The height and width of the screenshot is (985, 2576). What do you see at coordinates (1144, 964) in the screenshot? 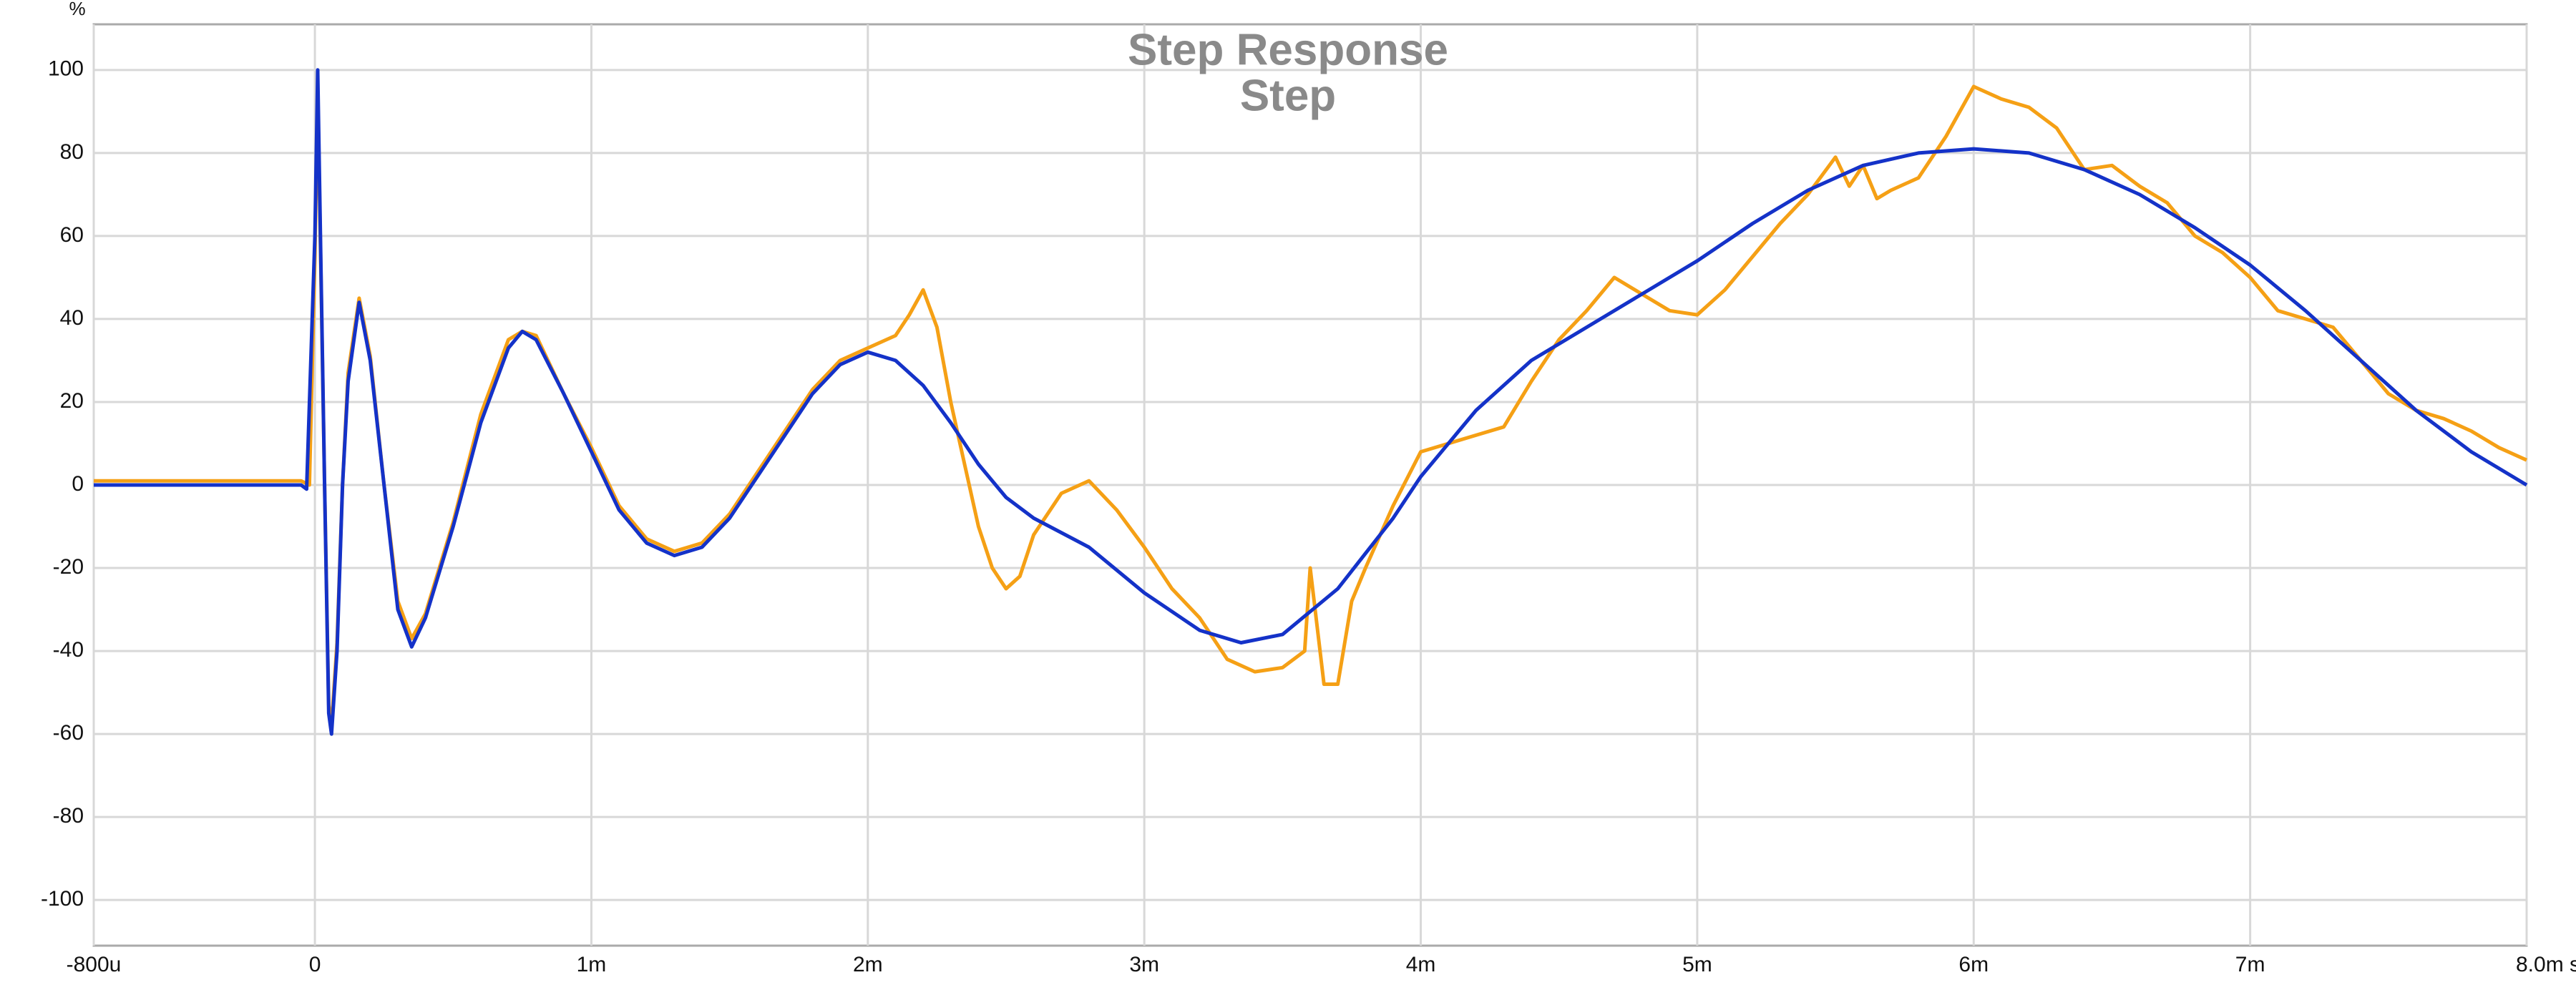
I see `x-tick-label: 3m` at bounding box center [1144, 964].